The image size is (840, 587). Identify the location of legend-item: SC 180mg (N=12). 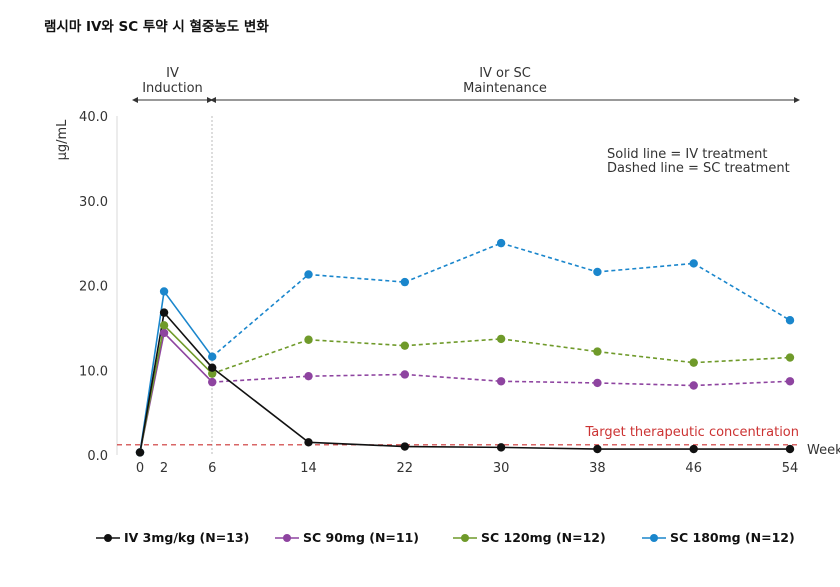
(718, 537).